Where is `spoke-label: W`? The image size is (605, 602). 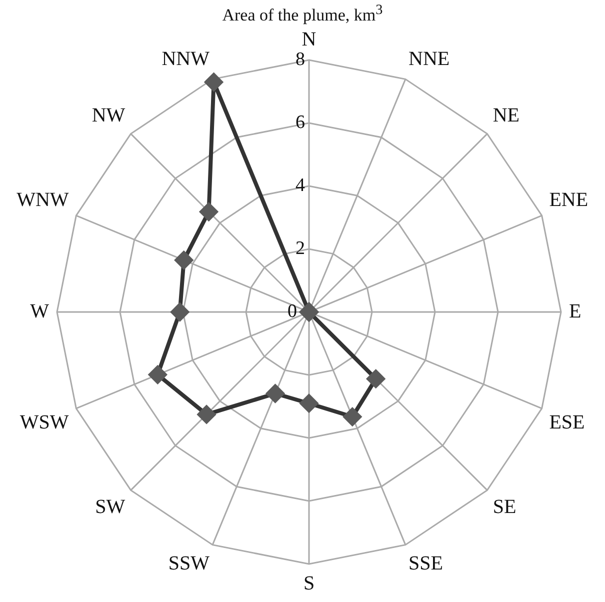
spoke-label: W is located at coordinates (40, 311).